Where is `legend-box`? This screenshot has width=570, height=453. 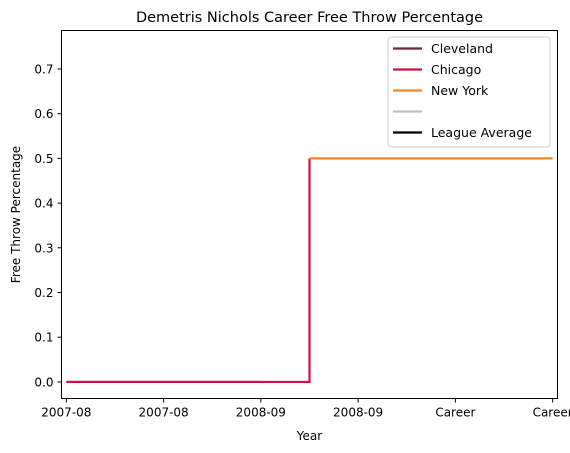
legend-box is located at coordinates (469, 92).